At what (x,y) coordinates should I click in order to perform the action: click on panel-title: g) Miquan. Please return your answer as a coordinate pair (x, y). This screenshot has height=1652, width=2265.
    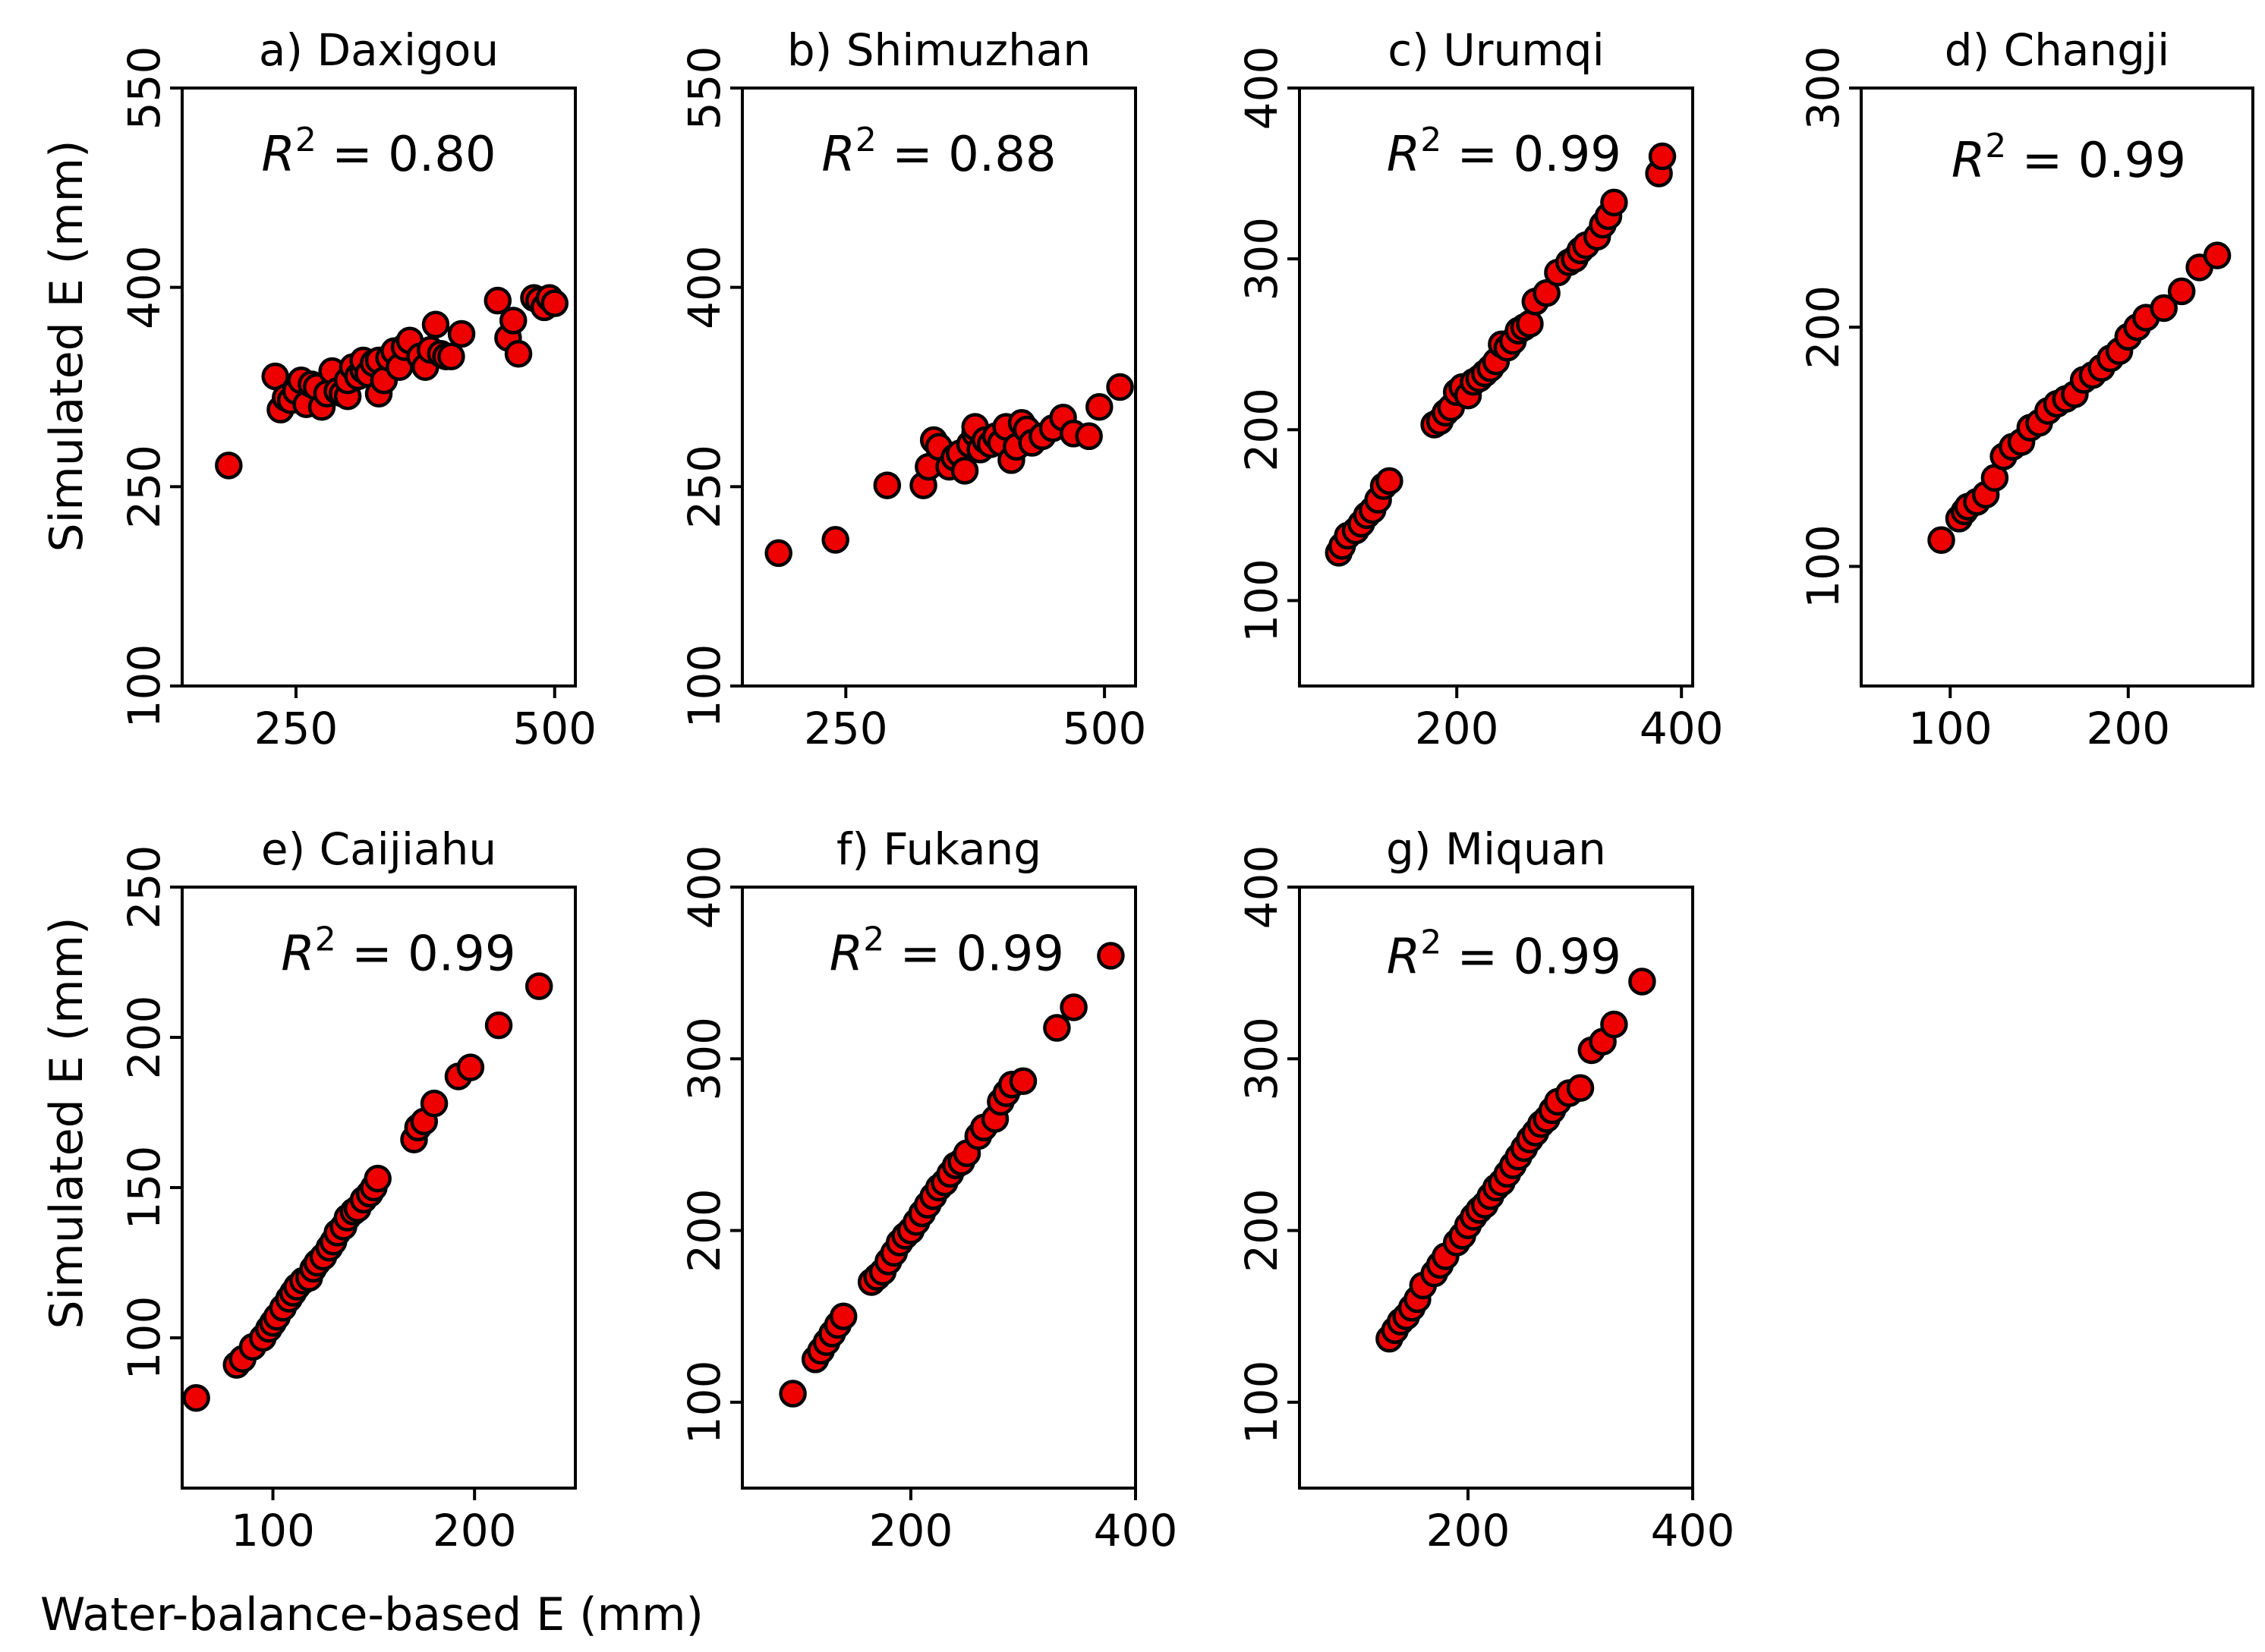
    Looking at the image, I should click on (1496, 849).